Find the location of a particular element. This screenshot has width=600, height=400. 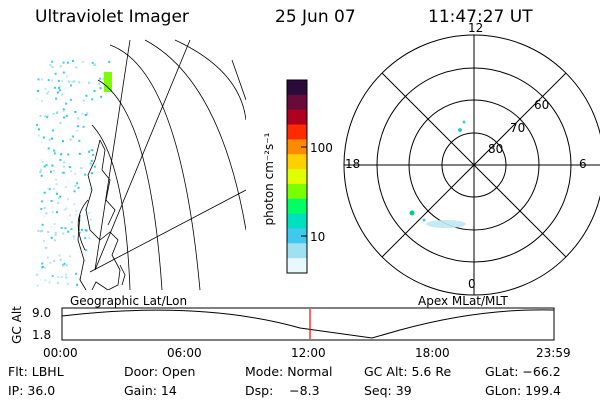

info-glon: GLon: 199.4 is located at coordinates (523, 390).